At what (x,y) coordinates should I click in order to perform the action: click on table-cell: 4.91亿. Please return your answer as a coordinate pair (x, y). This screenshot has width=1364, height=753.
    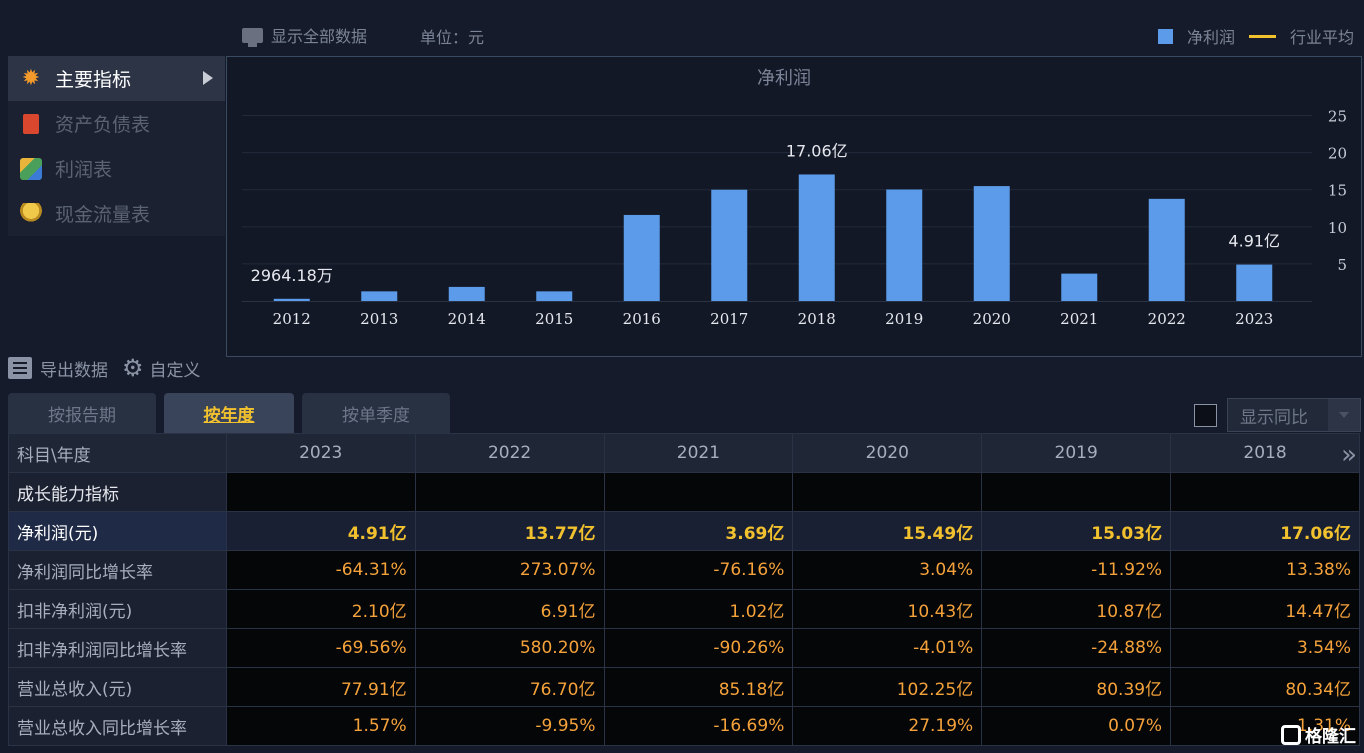
    Looking at the image, I should click on (320, 531).